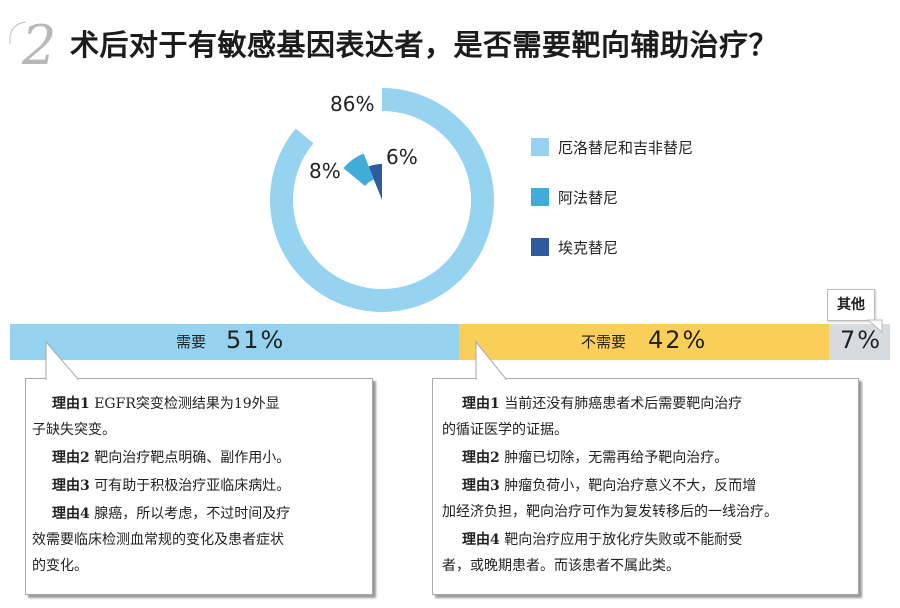  What do you see at coordinates (158, 540) in the screenshot?
I see `reason-need-4-cont: 效需要临床检测血常规的变化及患者症状` at bounding box center [158, 540].